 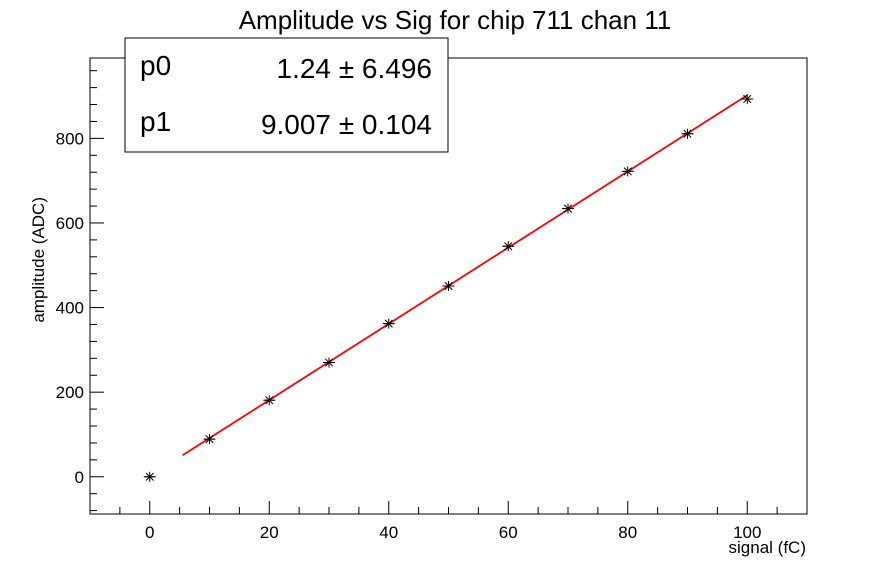 I want to click on x-tick-label: 20, so click(x=269, y=532).